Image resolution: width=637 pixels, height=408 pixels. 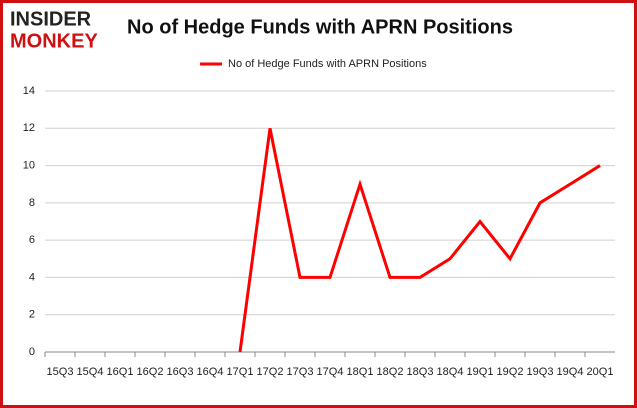 What do you see at coordinates (29, 165) in the screenshot?
I see `y-tick-label: 10` at bounding box center [29, 165].